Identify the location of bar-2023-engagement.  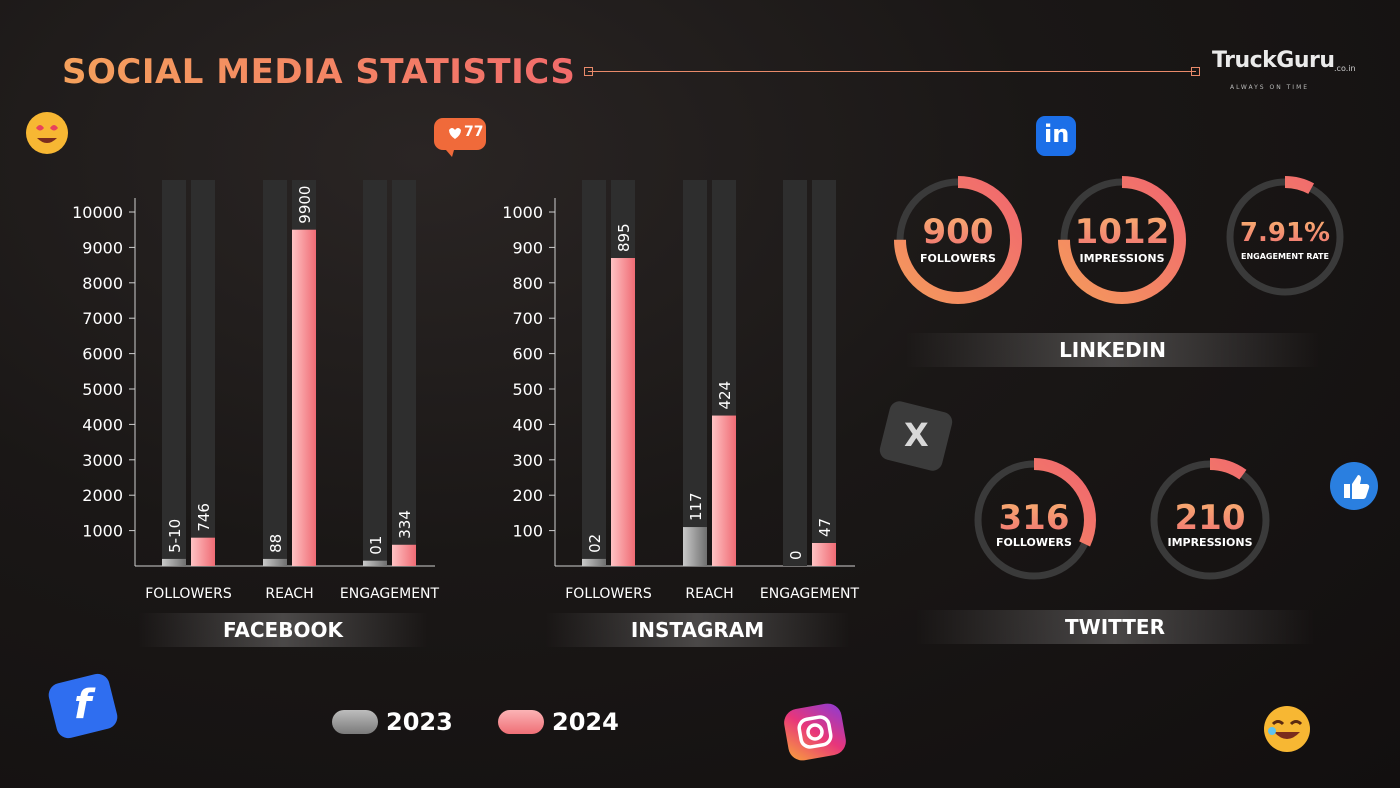
(375, 563).